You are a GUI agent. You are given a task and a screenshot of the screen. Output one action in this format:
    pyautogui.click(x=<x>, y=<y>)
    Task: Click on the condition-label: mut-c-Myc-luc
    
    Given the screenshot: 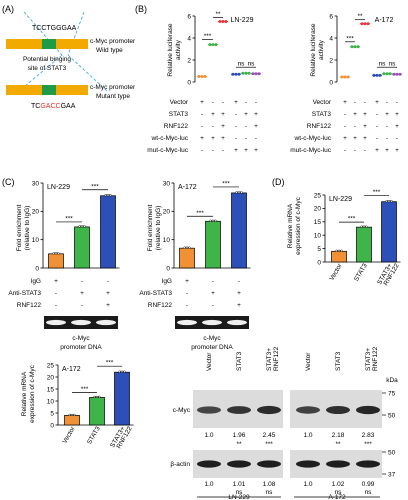 What is the action you would take?
    pyautogui.click(x=311, y=150)
    